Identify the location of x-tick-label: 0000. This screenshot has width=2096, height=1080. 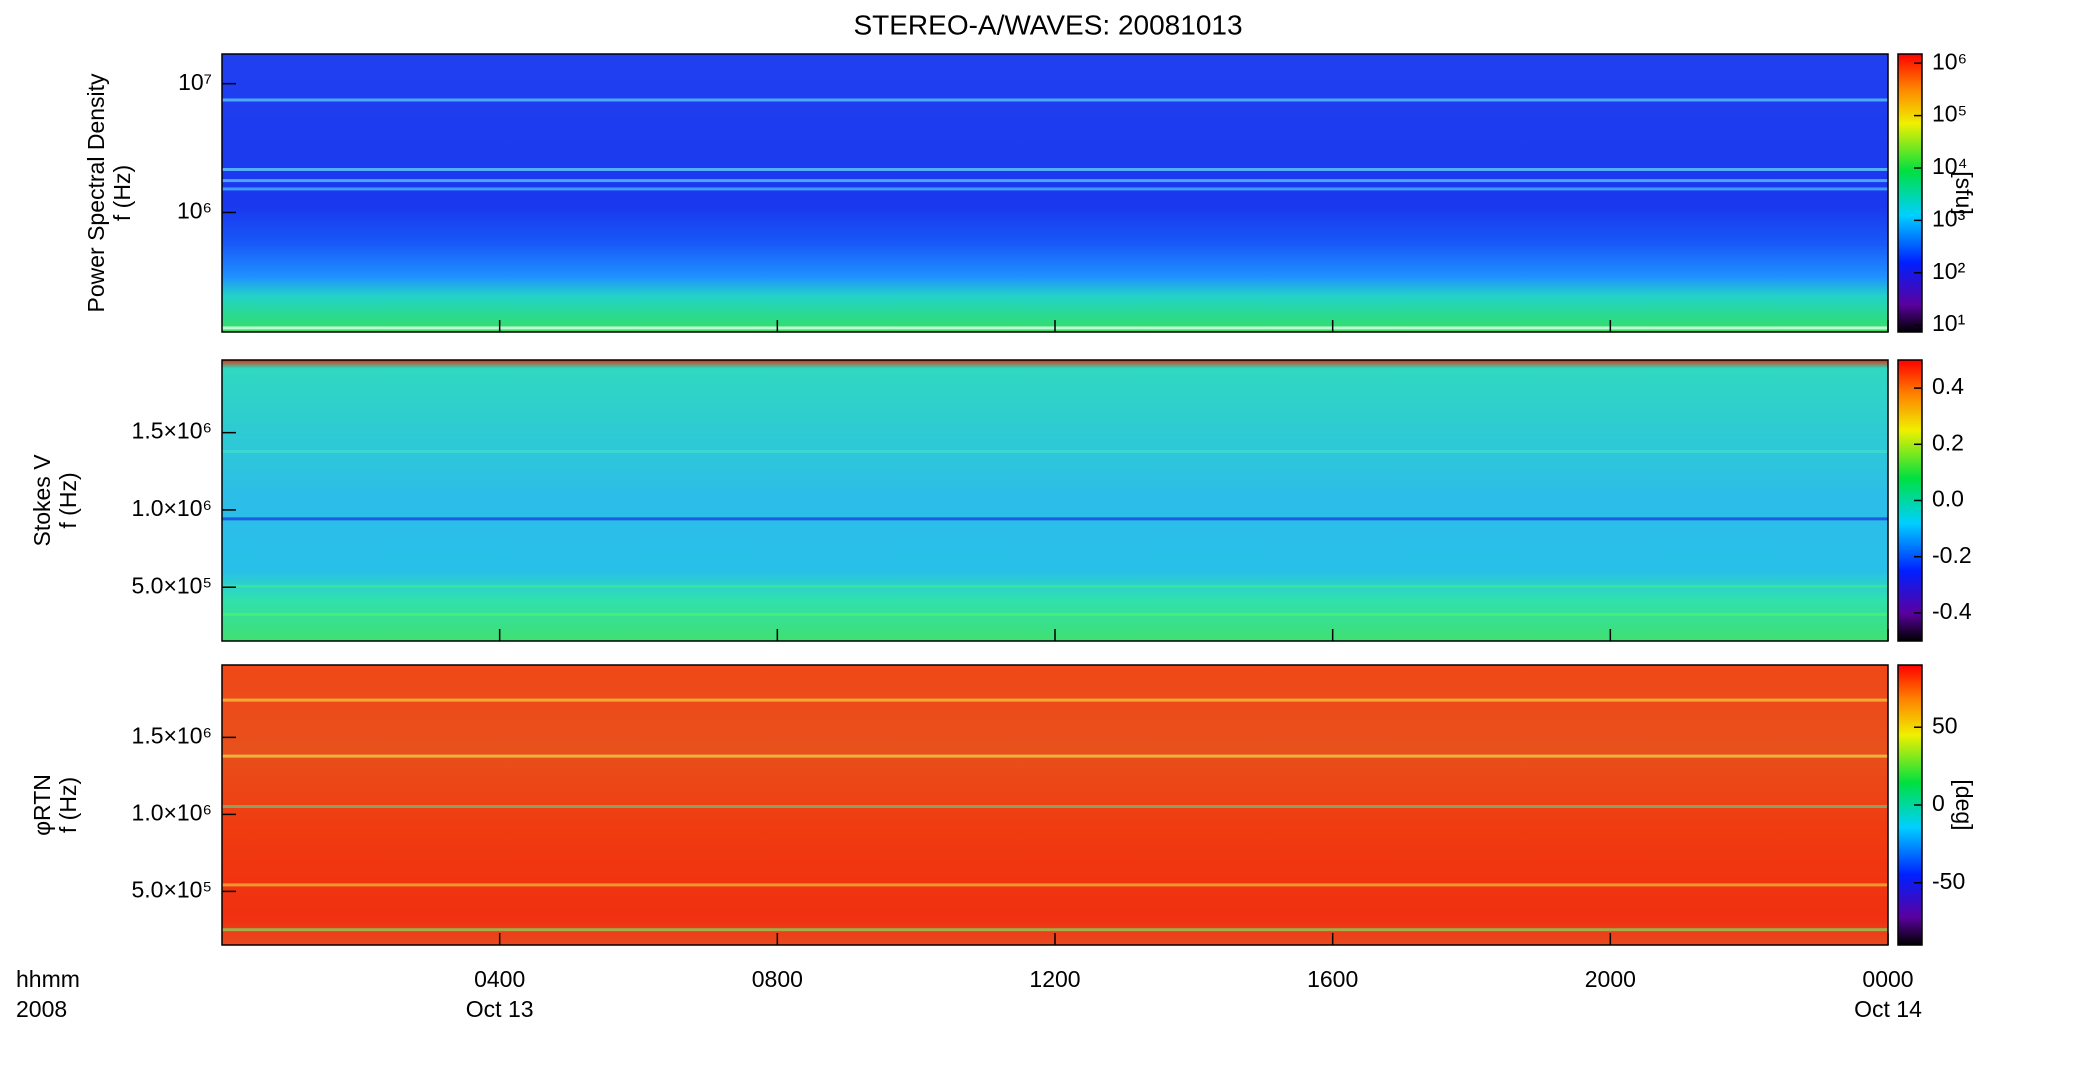
(1887, 979).